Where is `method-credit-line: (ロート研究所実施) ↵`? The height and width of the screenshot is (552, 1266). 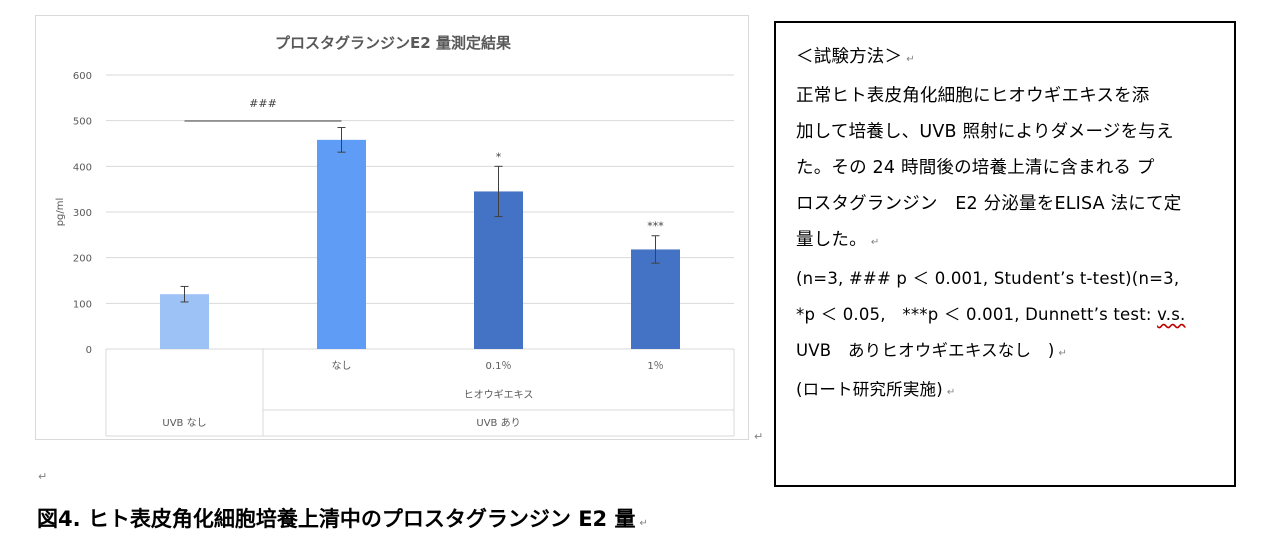
method-credit-line: (ロート研究所実施) ↵ is located at coordinates (876, 389).